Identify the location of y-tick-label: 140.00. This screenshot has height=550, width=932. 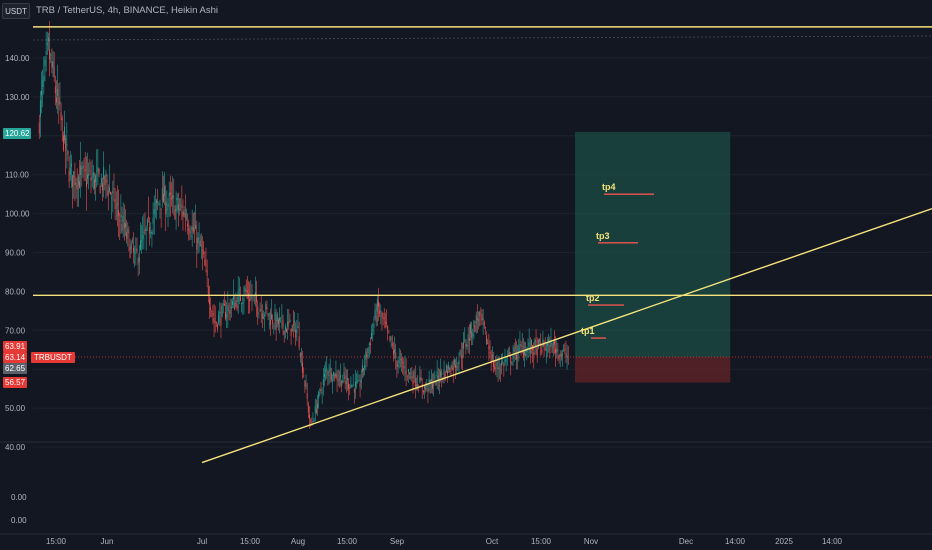
(17, 58).